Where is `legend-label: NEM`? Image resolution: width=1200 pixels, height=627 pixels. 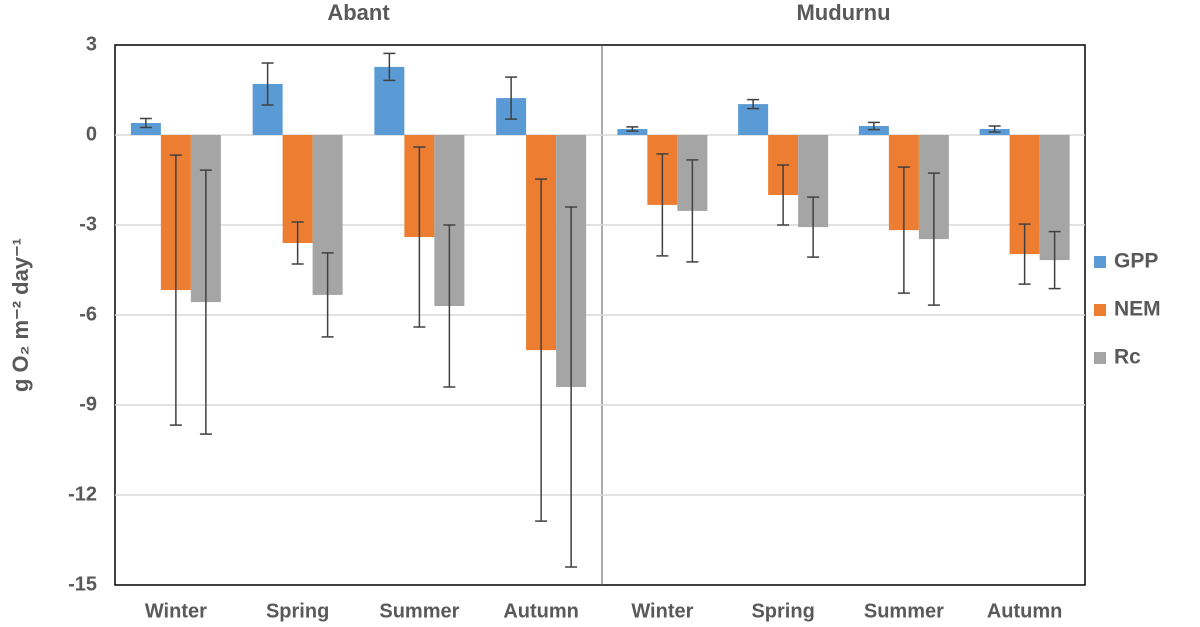
legend-label: NEM is located at coordinates (1137, 309).